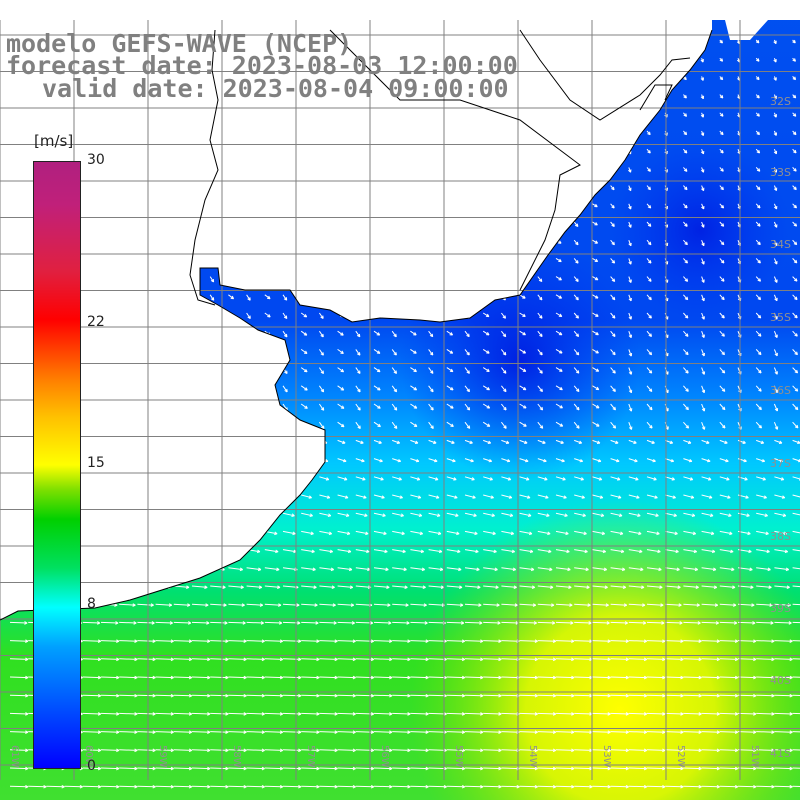  What do you see at coordinates (780, 680) in the screenshot?
I see `latitude-label: 40S` at bounding box center [780, 680].